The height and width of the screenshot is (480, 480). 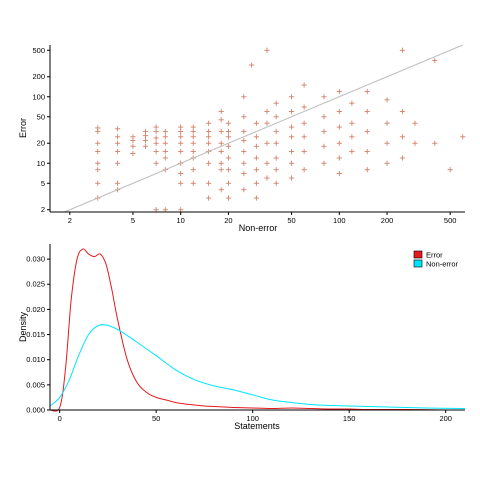 I want to click on legend-label-non-error: Non-error, so click(x=442, y=264).